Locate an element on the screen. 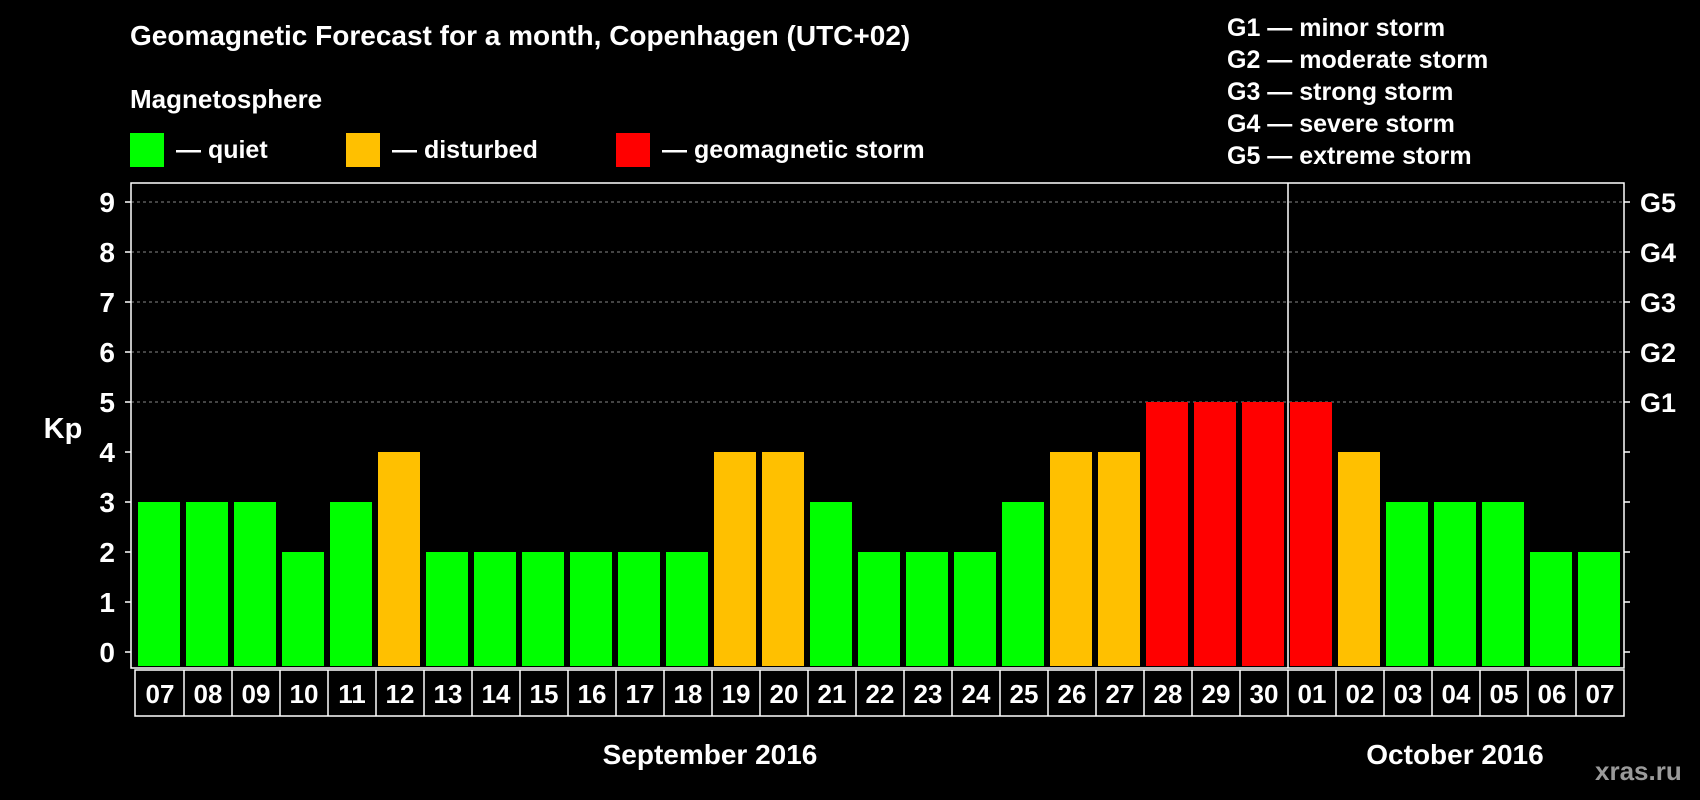 The width and height of the screenshot is (1700, 800). date-label: 03 is located at coordinates (1408, 694).